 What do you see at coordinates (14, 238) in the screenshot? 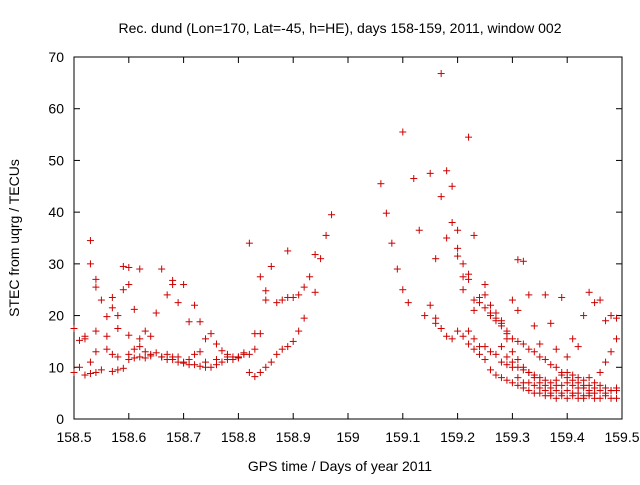
I see `y-axis-label: STEC from uqrg / TECUs` at bounding box center [14, 238].